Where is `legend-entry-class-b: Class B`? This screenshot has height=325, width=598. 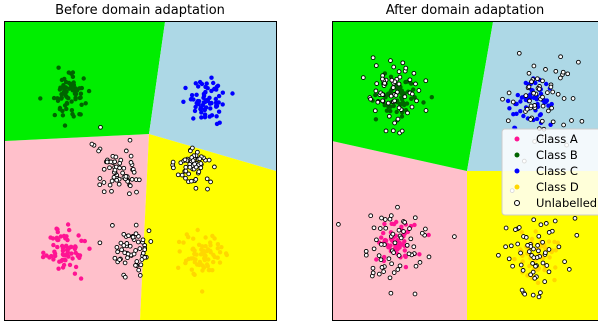
legend-entry-class-b: Class B is located at coordinates (546, 155).